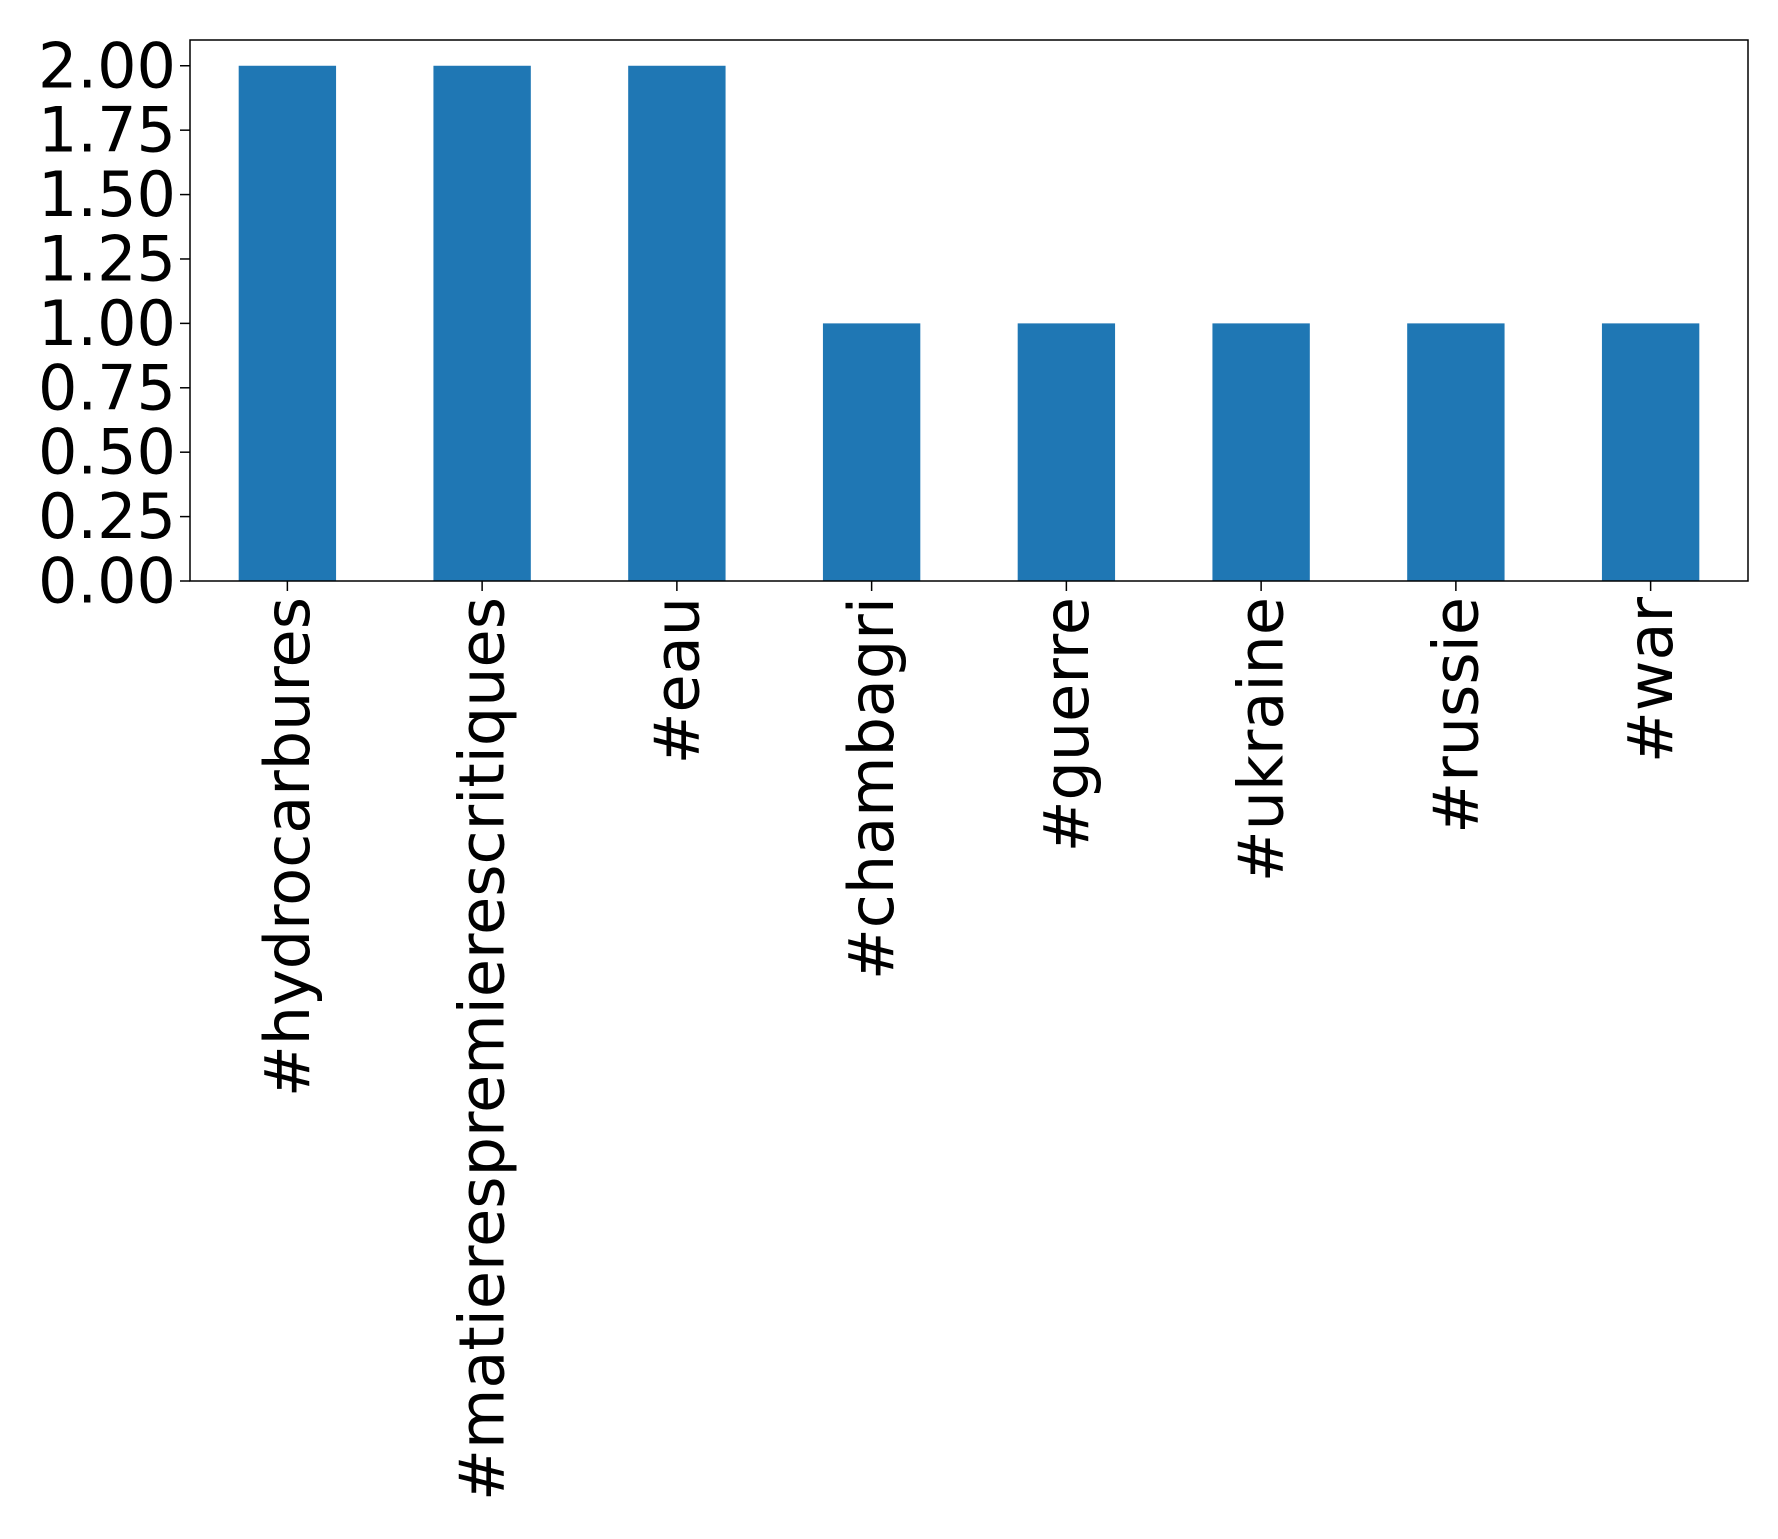  What do you see at coordinates (107, 194) in the screenshot?
I see `y-tick-label: 1.50` at bounding box center [107, 194].